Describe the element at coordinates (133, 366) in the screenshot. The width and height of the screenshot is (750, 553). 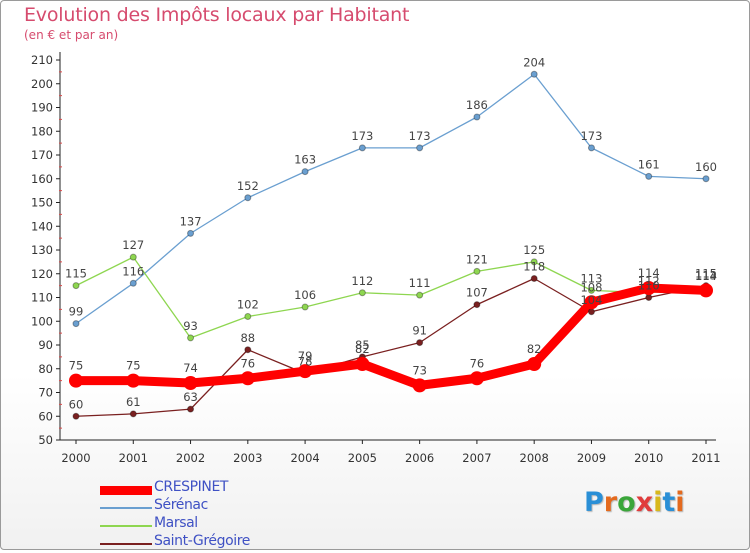
I see `data-label-crespinet: 75` at that location.